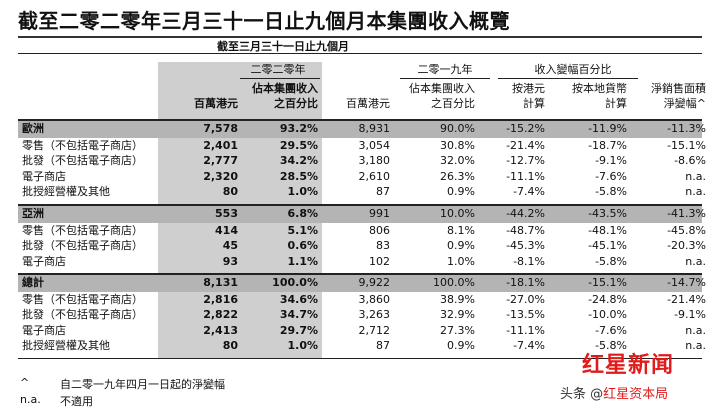 This screenshot has height=409, width=718. What do you see at coordinates (599, 88) in the screenshot?
I see `col-chg-local-line1: 按本地貨幣` at bounding box center [599, 88].